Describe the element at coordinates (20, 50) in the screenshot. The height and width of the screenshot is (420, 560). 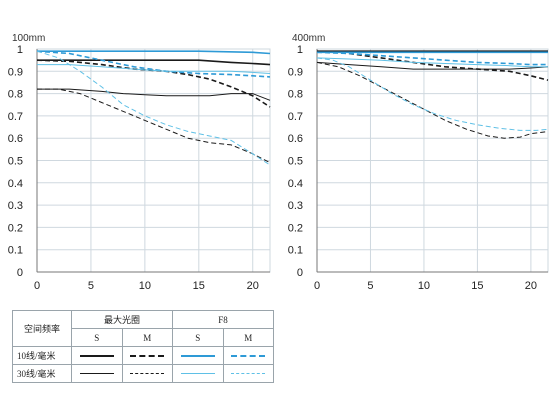
I see `chart-0-y-tick-label: 1` at that location.